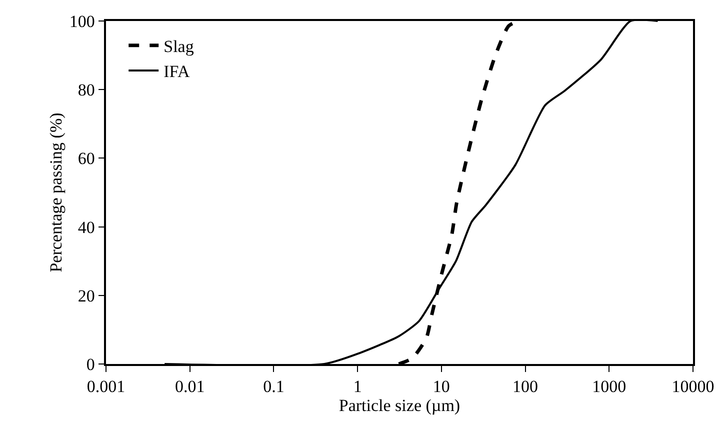 The width and height of the screenshot is (726, 426). Describe the element at coordinates (86, 90) in the screenshot. I see `y-tick-label: 80` at that location.